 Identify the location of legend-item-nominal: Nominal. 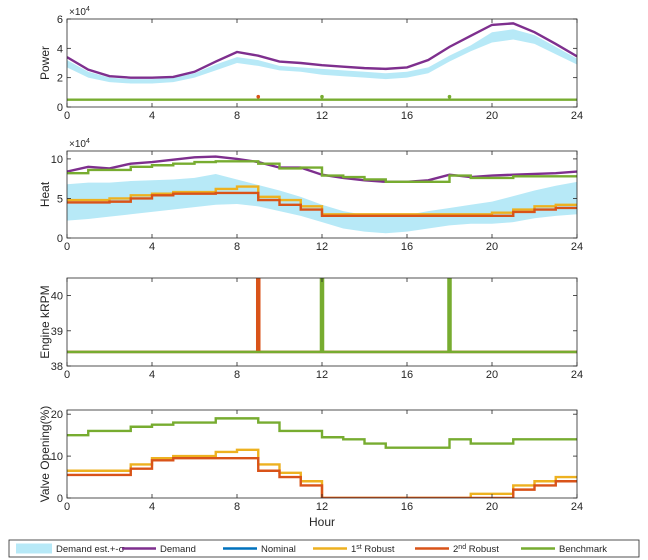
(259, 549).